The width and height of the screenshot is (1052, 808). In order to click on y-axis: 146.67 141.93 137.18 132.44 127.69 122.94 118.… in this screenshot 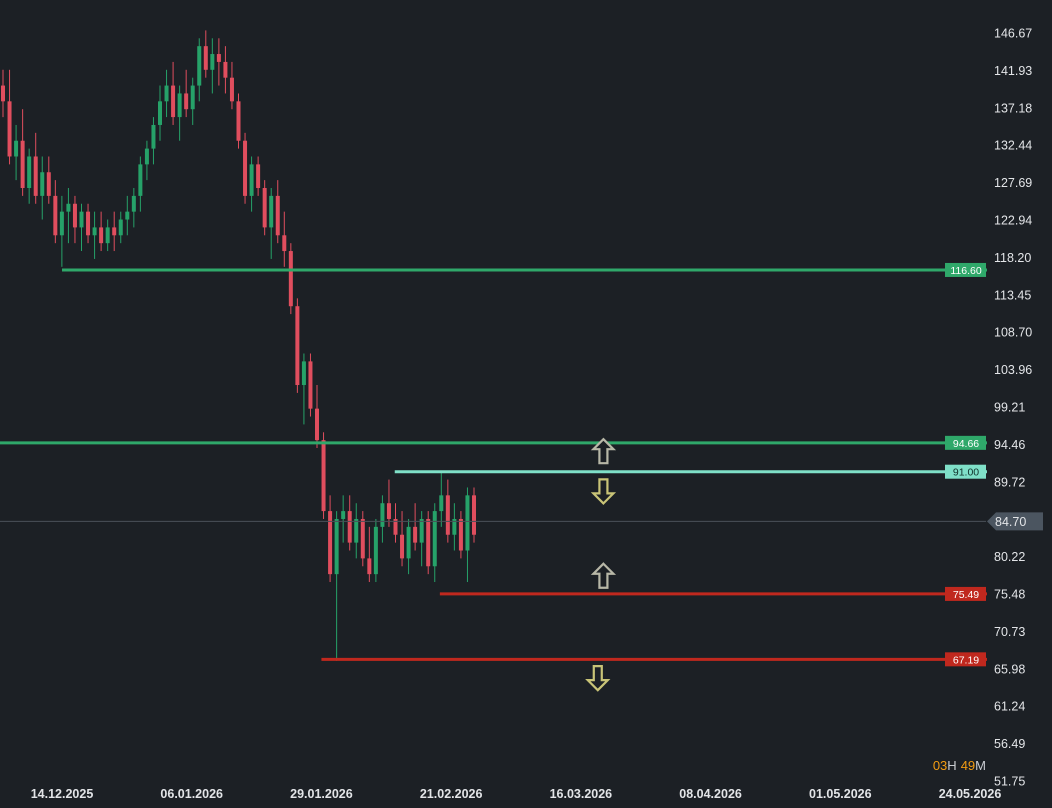, I will do `click(1015, 408)`.